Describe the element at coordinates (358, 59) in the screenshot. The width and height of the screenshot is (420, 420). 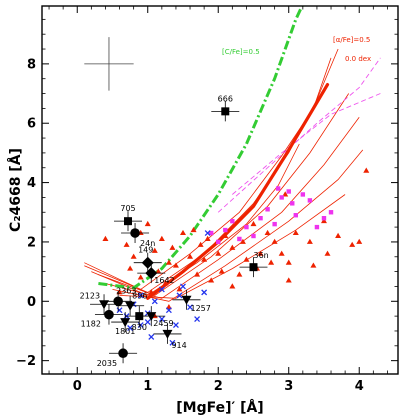
I see `red-model-subannotation: 0.0 dex` at that location.